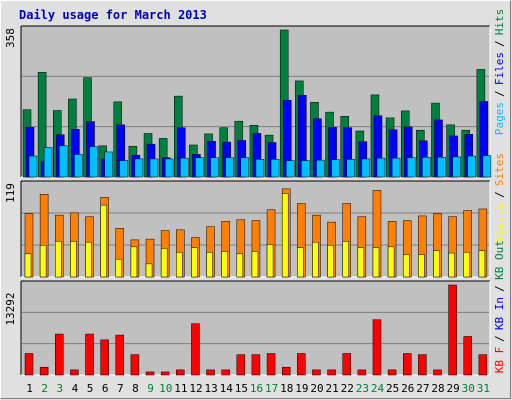  What do you see at coordinates (378, 388) in the screenshot?
I see `day-label: 24` at bounding box center [378, 388].